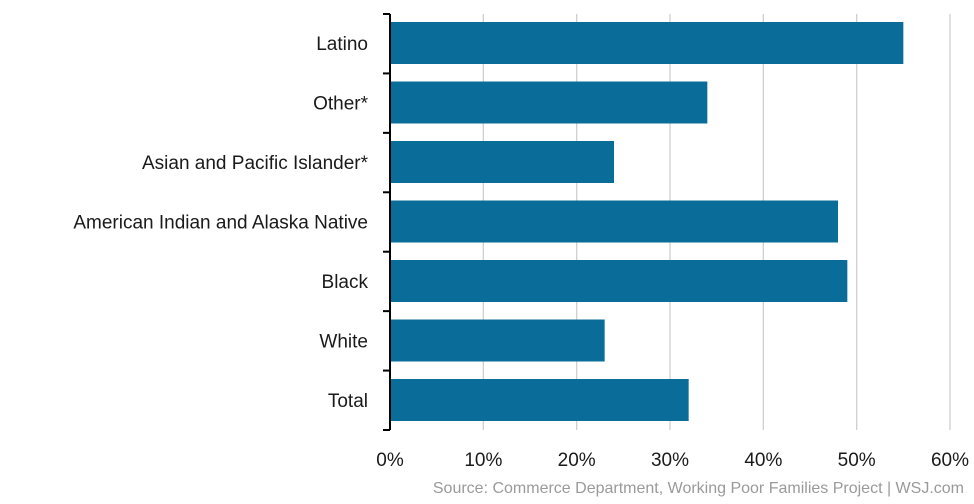 Image resolution: width=974 pixels, height=504 pixels. Describe the element at coordinates (857, 460) in the screenshot. I see `x-tick-label-50: 50%` at that location.